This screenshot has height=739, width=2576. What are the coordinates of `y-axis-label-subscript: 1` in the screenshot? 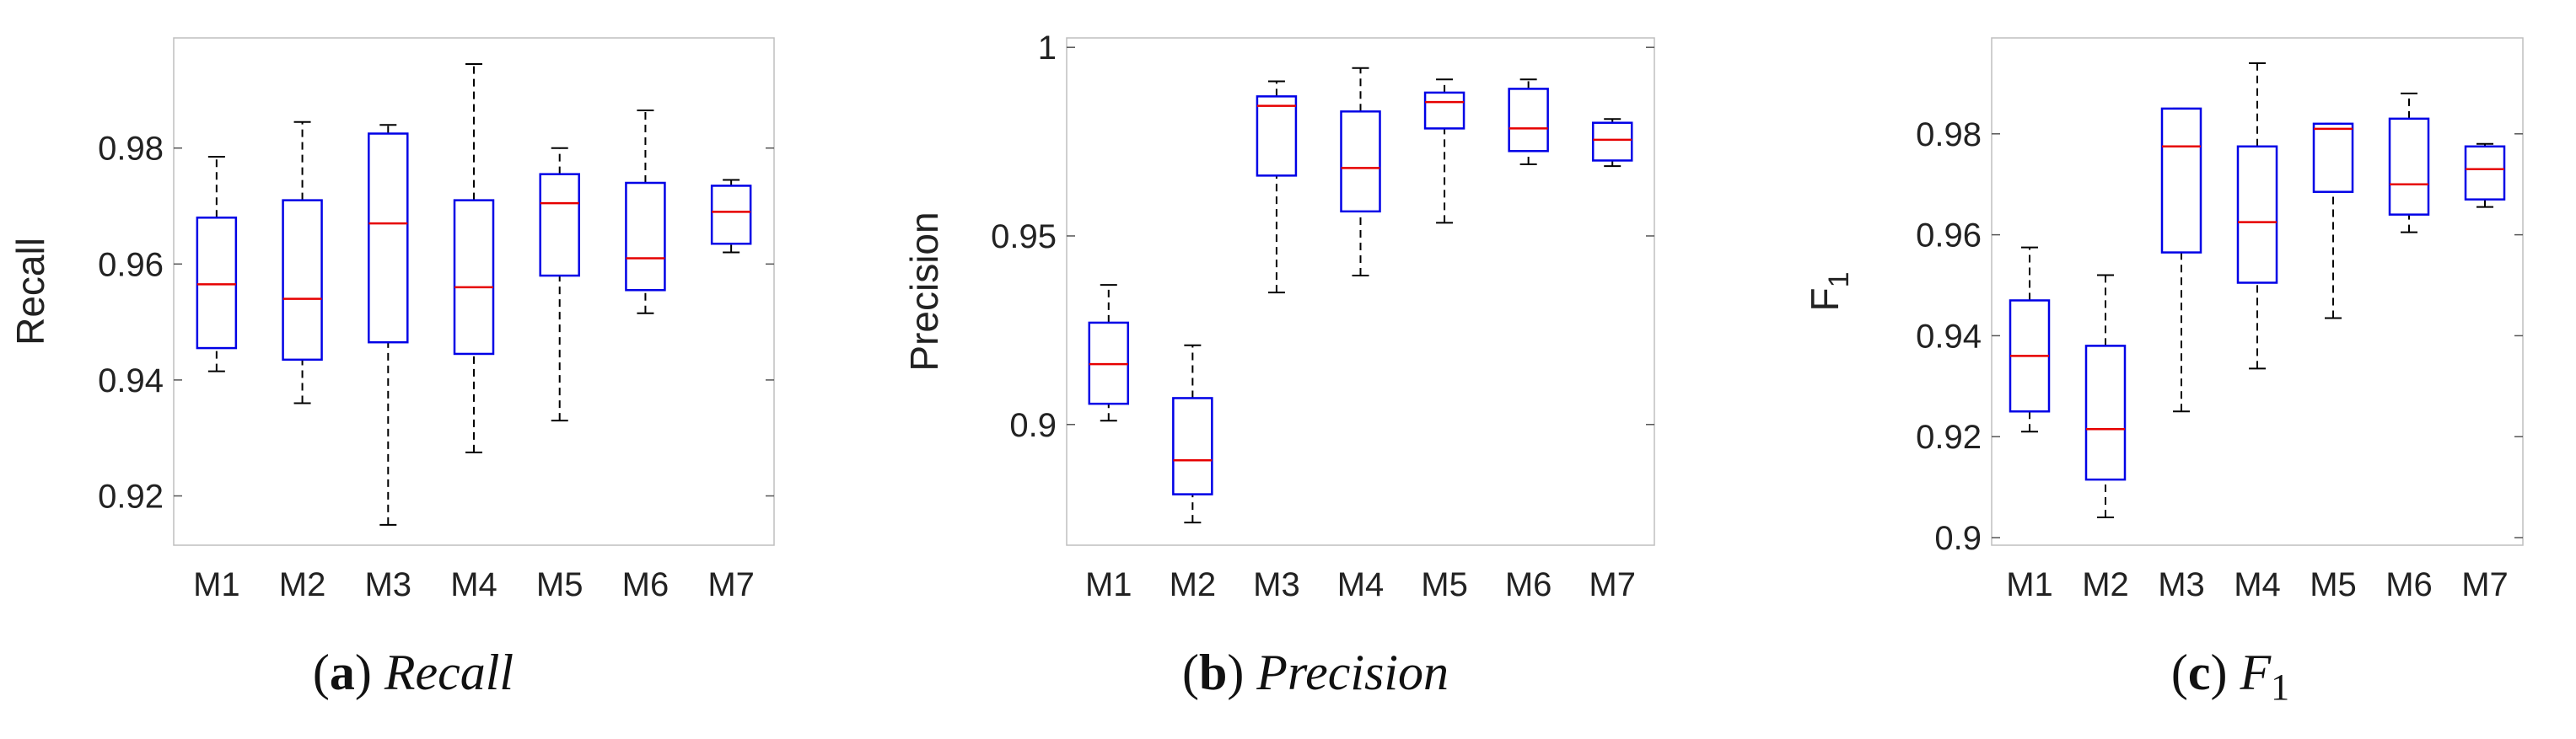 It's located at (1839, 279).